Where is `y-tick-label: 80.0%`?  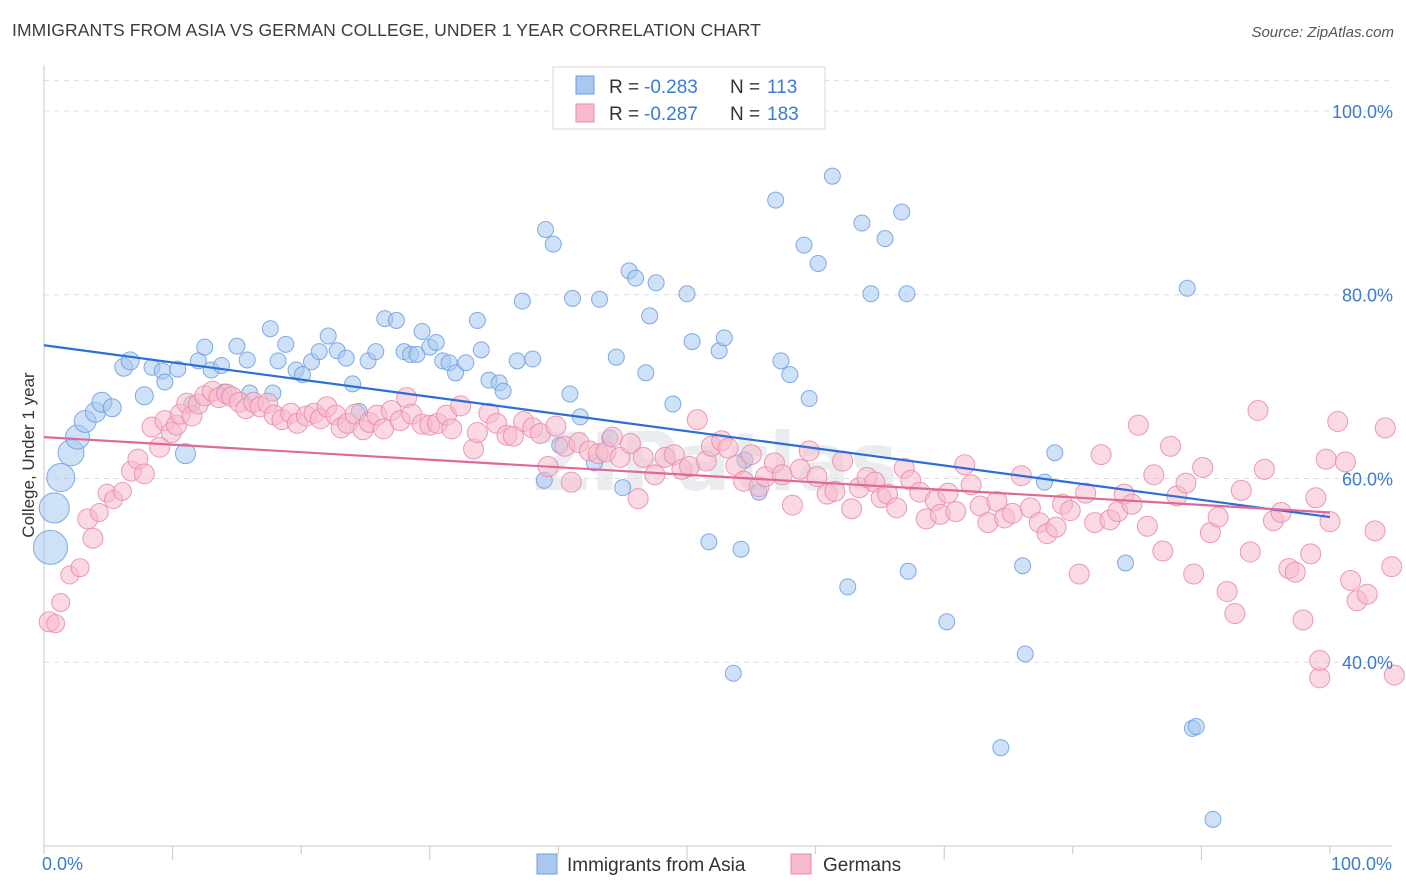 y-tick-label: 80.0% is located at coordinates (1367, 296).